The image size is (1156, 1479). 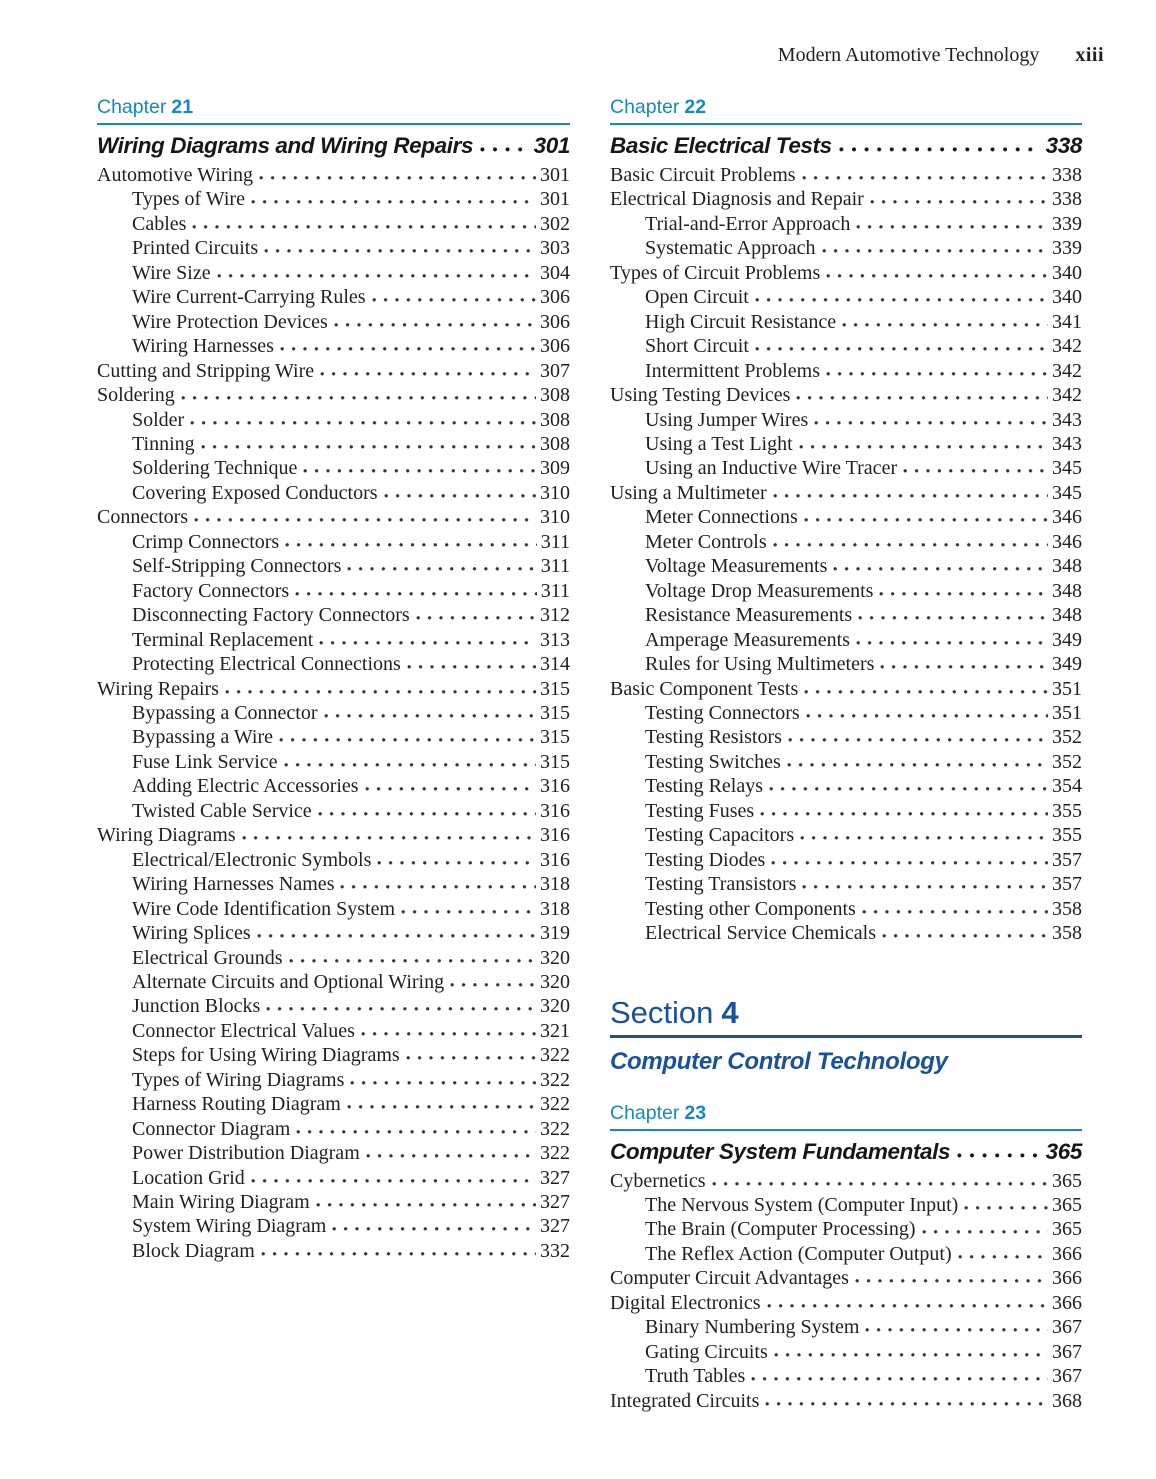 What do you see at coordinates (555, 908) in the screenshot?
I see `toc-entry-page: 318` at bounding box center [555, 908].